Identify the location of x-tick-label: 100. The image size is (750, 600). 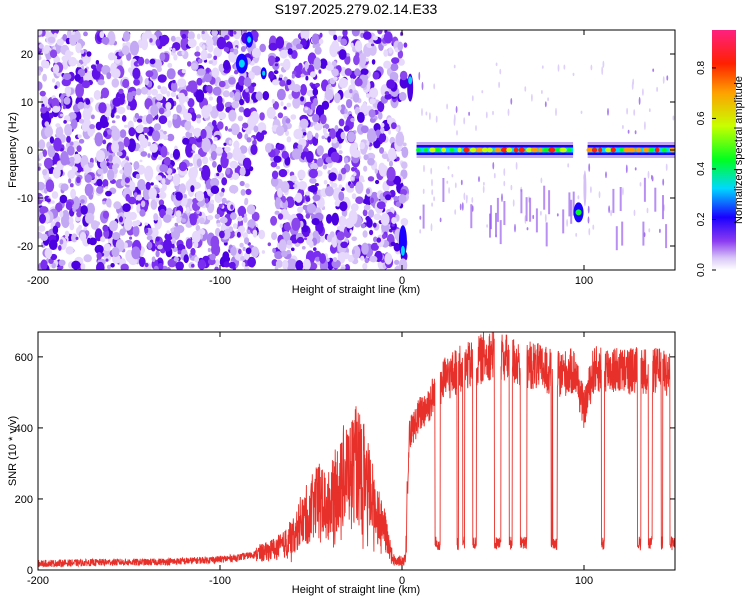
(584, 281).